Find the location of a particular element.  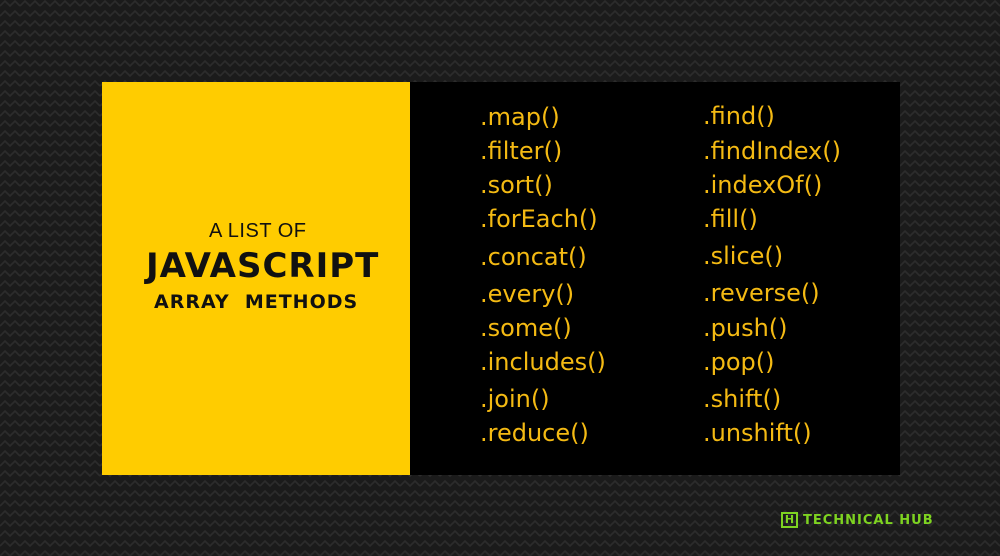

brand-logo: H TECHNICAL HUB is located at coordinates (857, 520).